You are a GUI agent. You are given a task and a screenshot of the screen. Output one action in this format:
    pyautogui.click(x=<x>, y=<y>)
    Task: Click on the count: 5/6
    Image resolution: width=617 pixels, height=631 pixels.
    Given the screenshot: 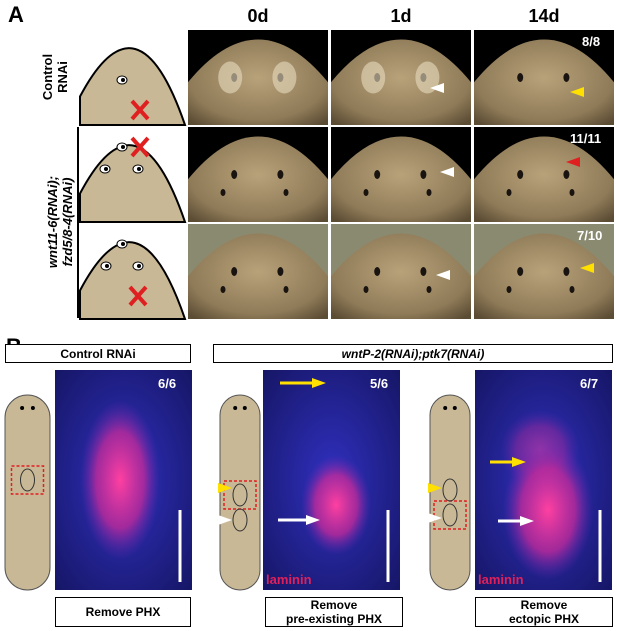 What is the action you would take?
    pyautogui.click(x=379, y=383)
    